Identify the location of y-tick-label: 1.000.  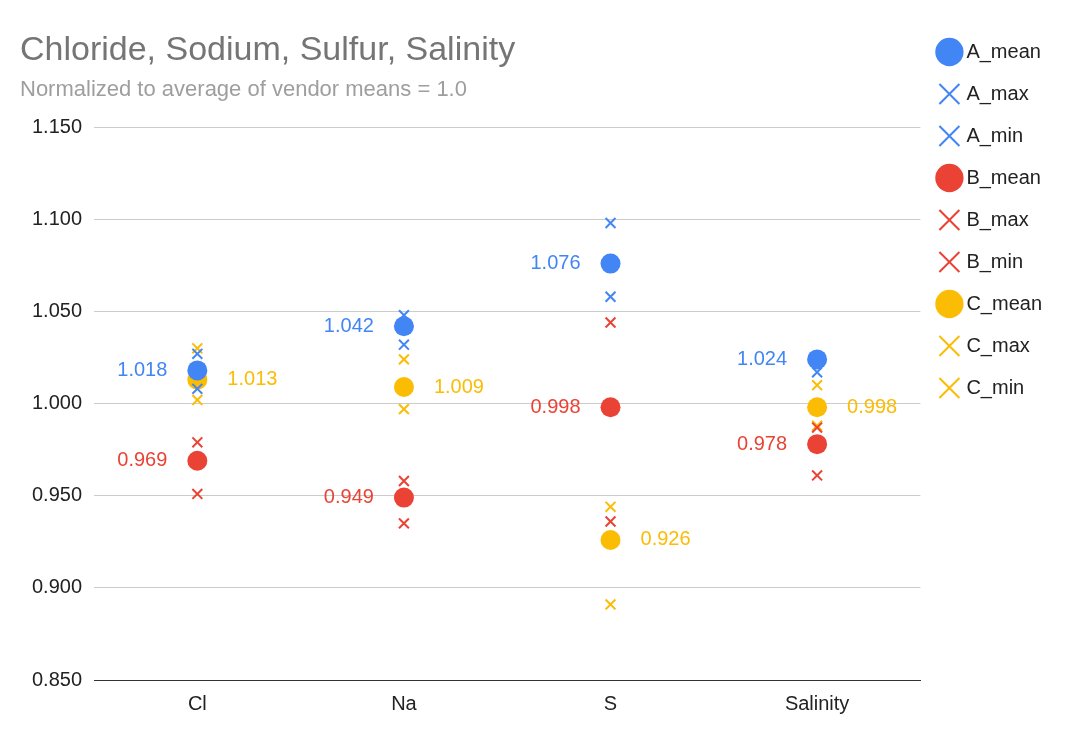
(57, 402).